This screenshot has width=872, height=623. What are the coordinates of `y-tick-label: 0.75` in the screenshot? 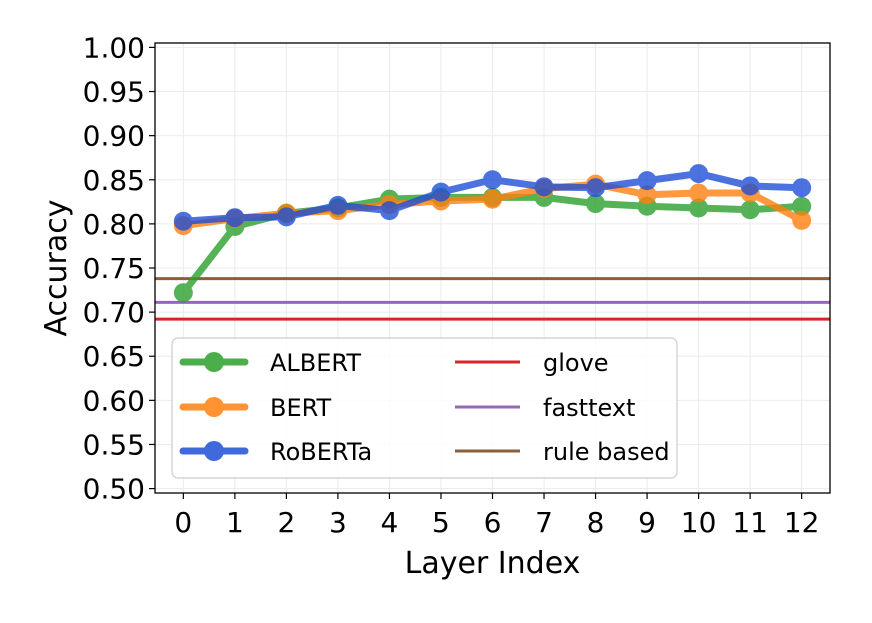 It's located at (114, 268).